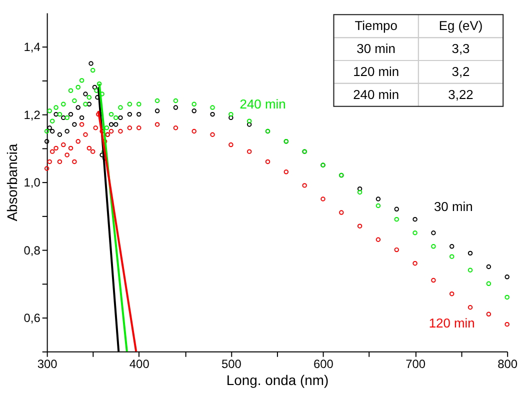 The width and height of the screenshot is (532, 400). I want to click on x-tick-label: 600, so click(324, 363).